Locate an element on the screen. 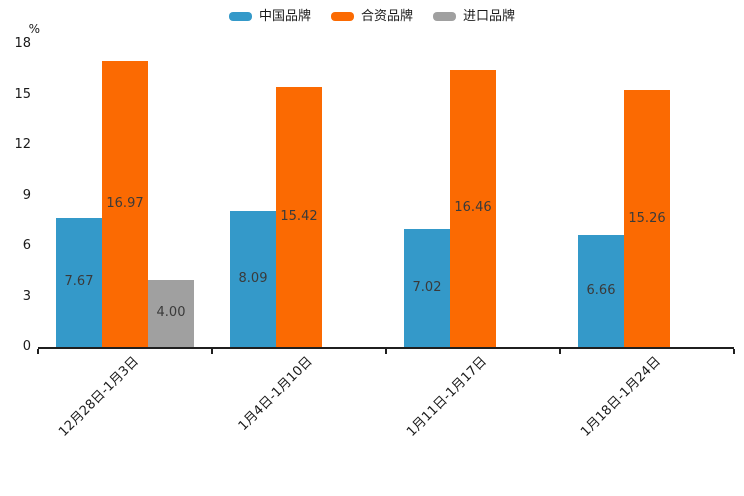 Image resolution: width=744 pixels, height=496 pixels. legend-item-china-brand: 中国品牌 is located at coordinates (269, 16).